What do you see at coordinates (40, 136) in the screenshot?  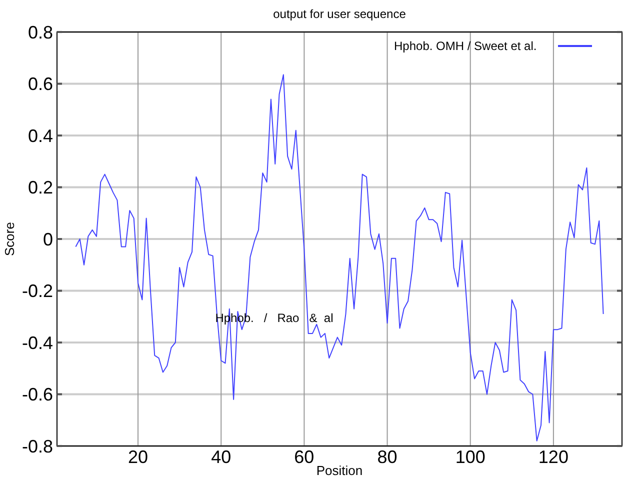 I see `y-tick-label: 0.4` at bounding box center [40, 136].